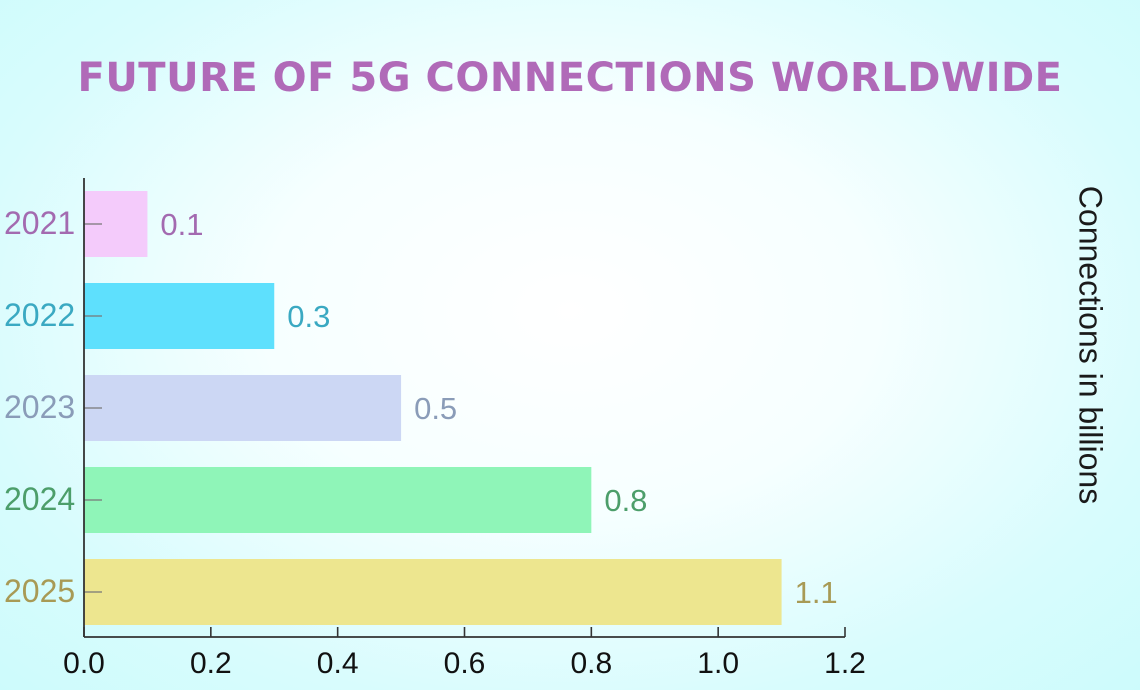 The height and width of the screenshot is (690, 1140). I want to click on category-label-2023: 2023, so click(39, 407).